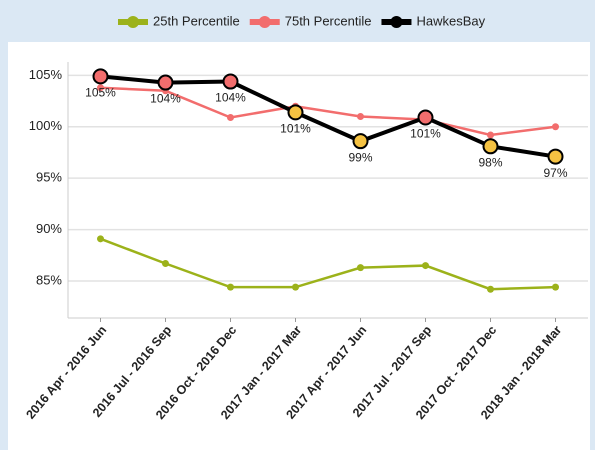 The width and height of the screenshot is (595, 450). Describe the element at coordinates (49, 279) in the screenshot. I see `y-tick-label: 85%` at that location.